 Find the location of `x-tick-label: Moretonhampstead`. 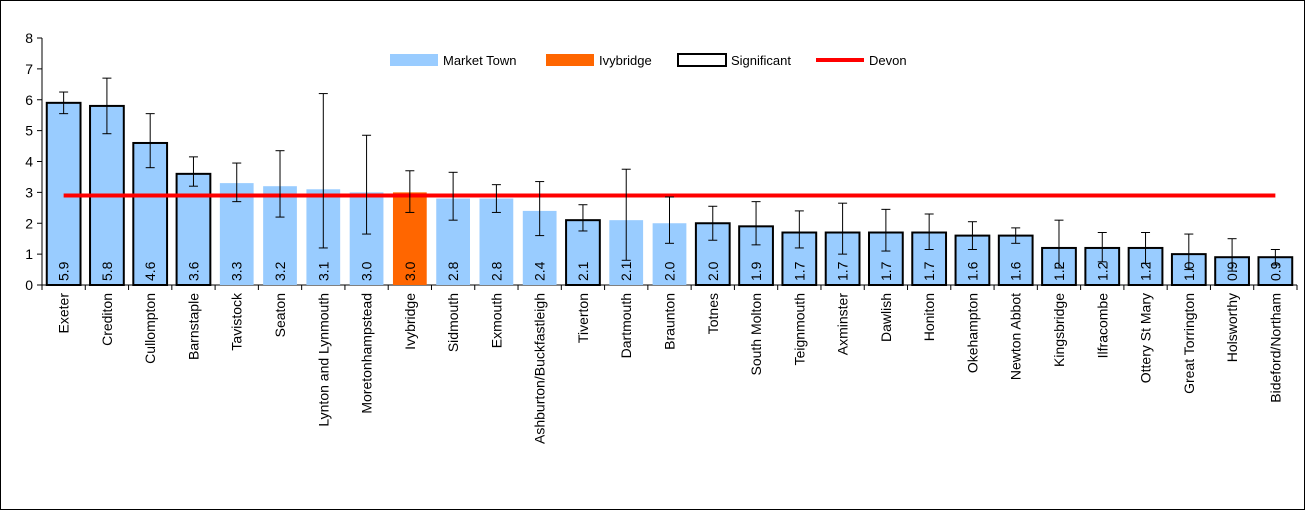

x-tick-label: Moretonhampstead is located at coordinates (367, 353).